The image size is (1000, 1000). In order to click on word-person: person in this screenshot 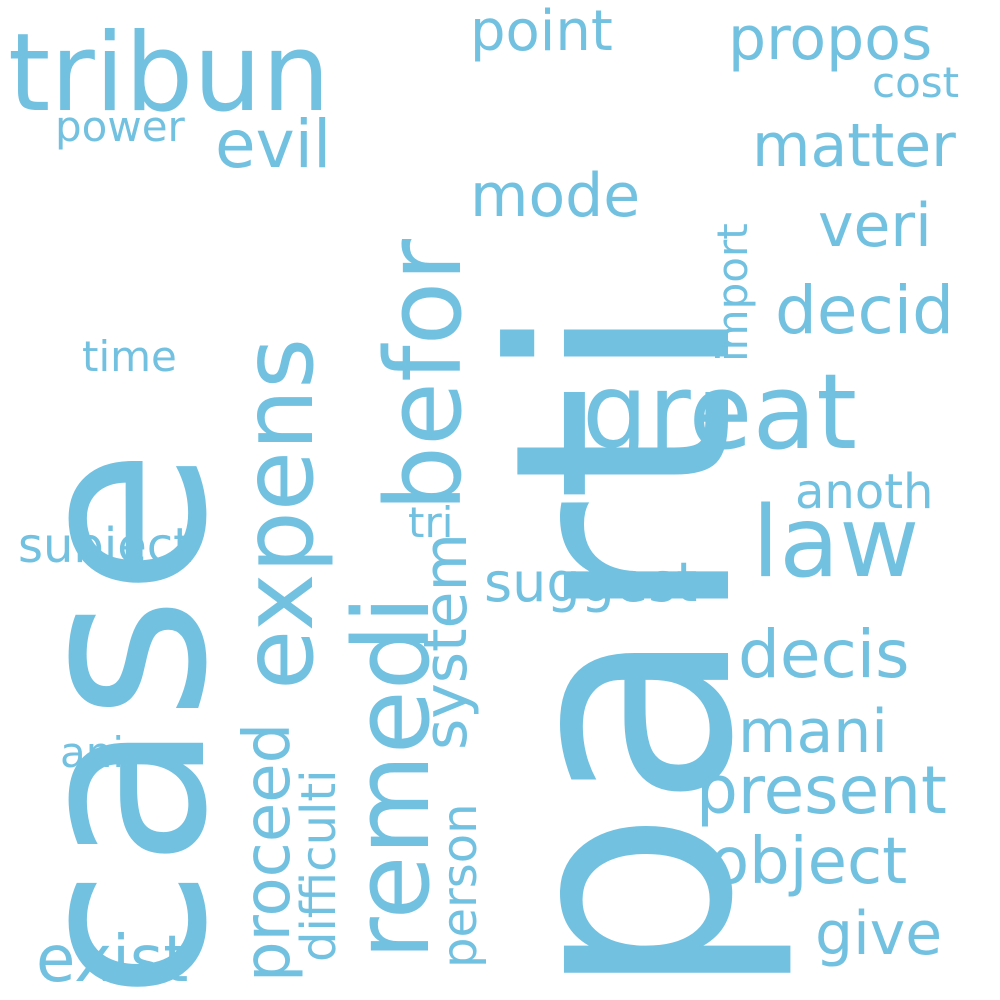, I will do `click(460, 885)`.